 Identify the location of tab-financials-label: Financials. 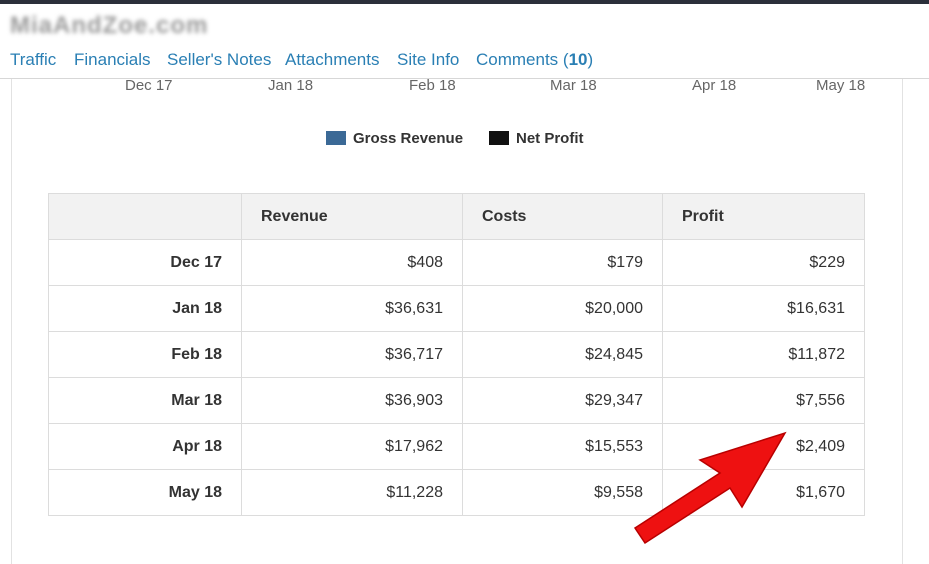
(112, 59).